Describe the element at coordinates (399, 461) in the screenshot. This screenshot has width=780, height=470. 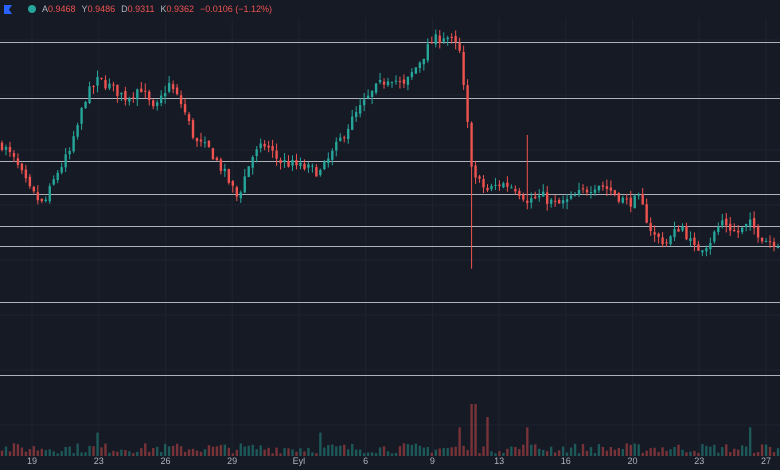
I see `time-axis: 19 23 26 29 Eyl 6 9 13 16 20 23 27` at that location.